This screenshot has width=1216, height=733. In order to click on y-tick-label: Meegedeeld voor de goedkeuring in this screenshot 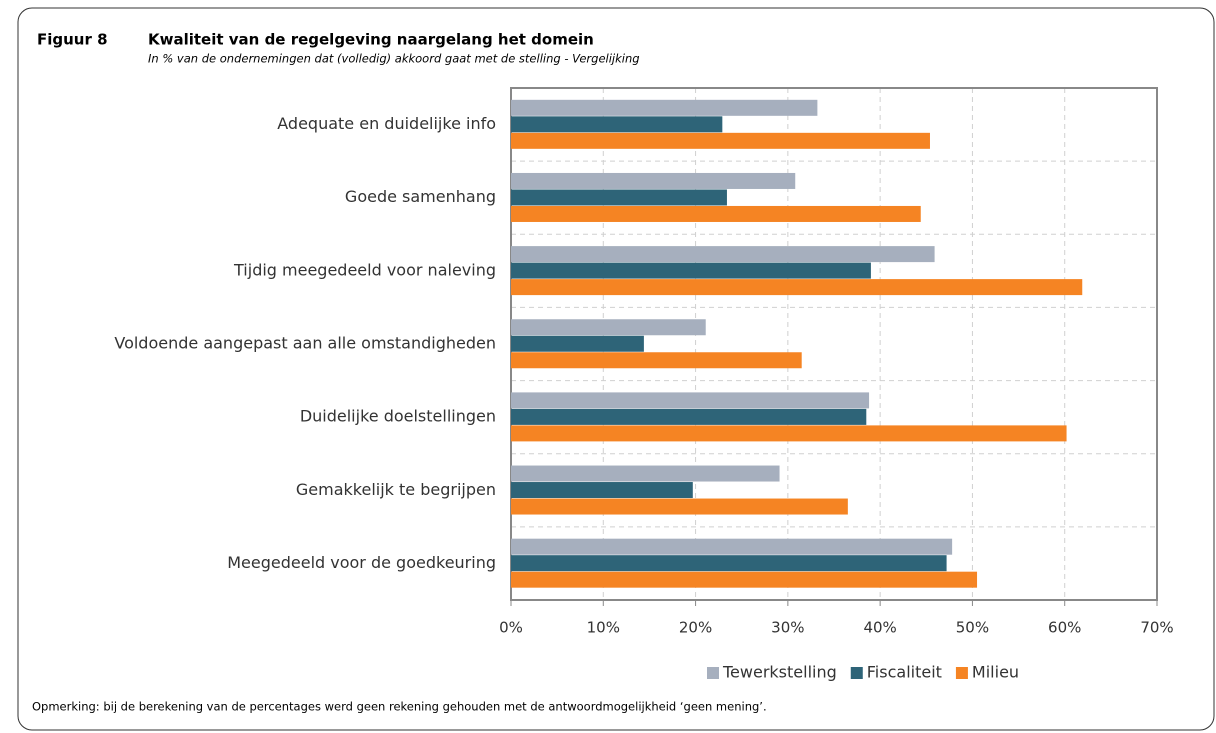, I will do `click(361, 562)`.